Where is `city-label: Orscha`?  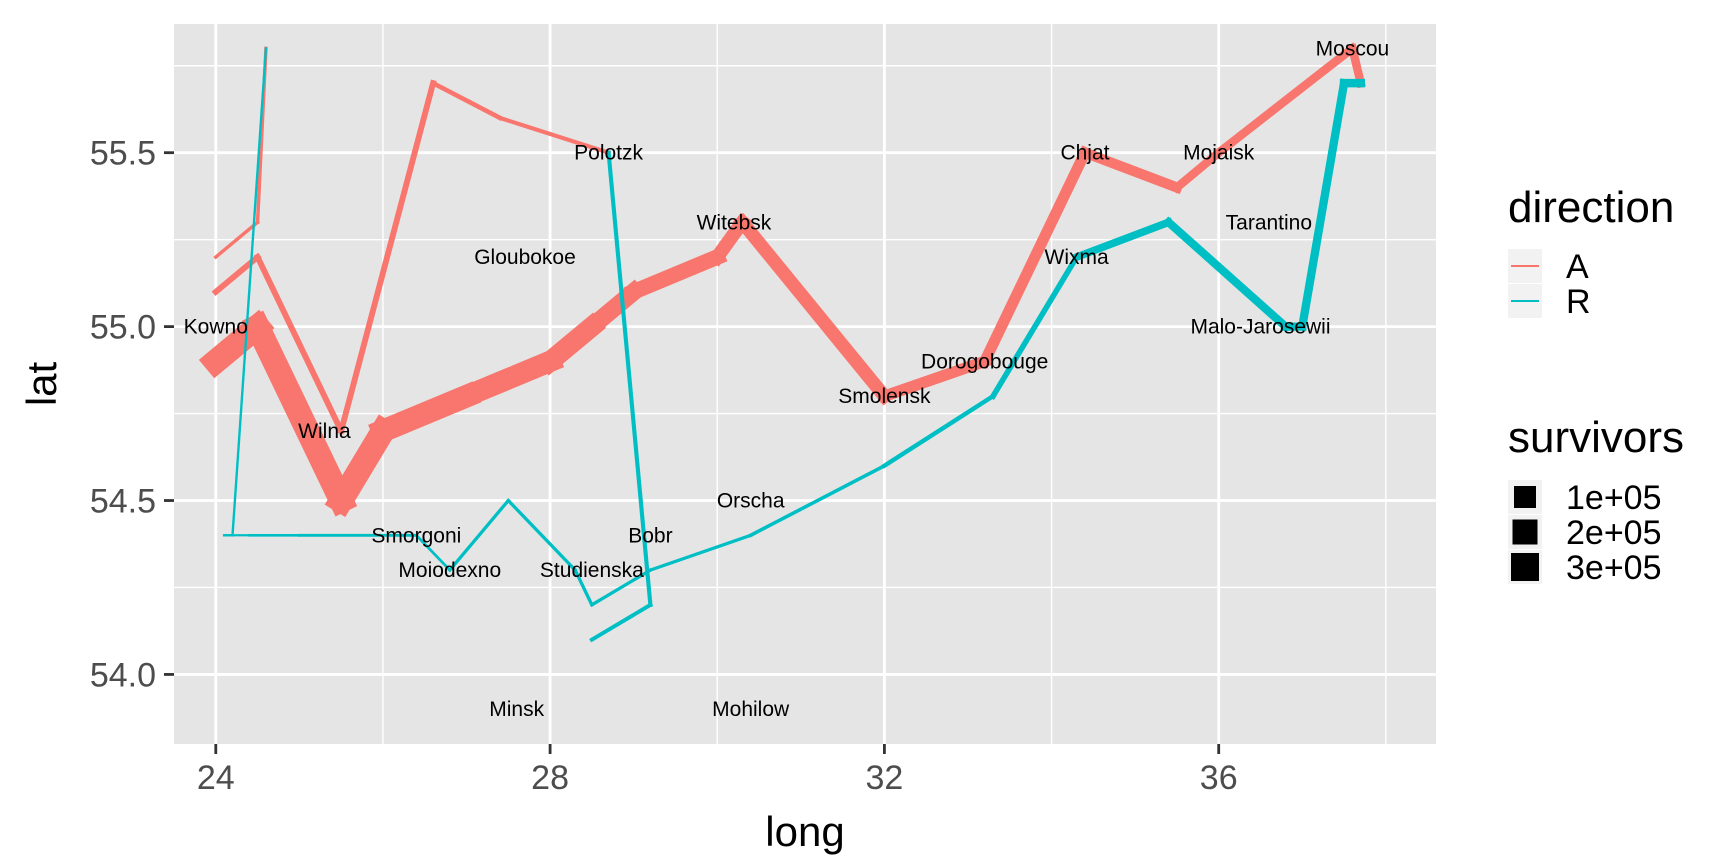
city-label: Orscha is located at coordinates (751, 501).